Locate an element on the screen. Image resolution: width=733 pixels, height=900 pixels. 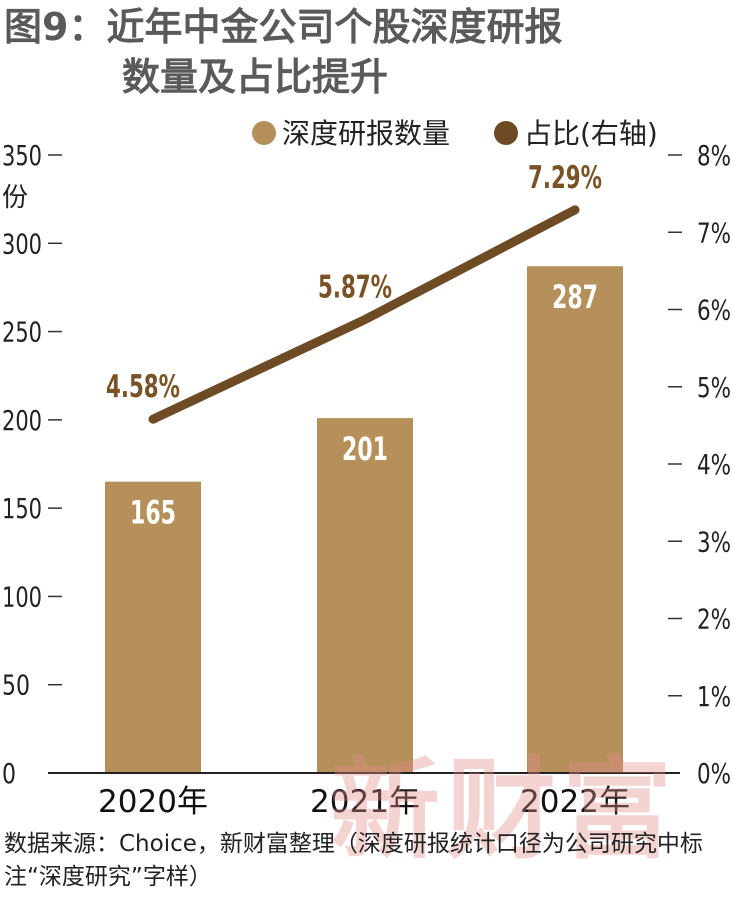
bar-value-label: 165 is located at coordinates (153, 513).